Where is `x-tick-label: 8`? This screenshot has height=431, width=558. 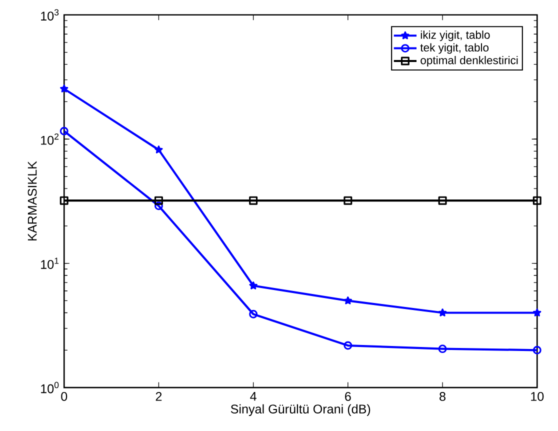 x-tick-label: 8 is located at coordinates (443, 396).